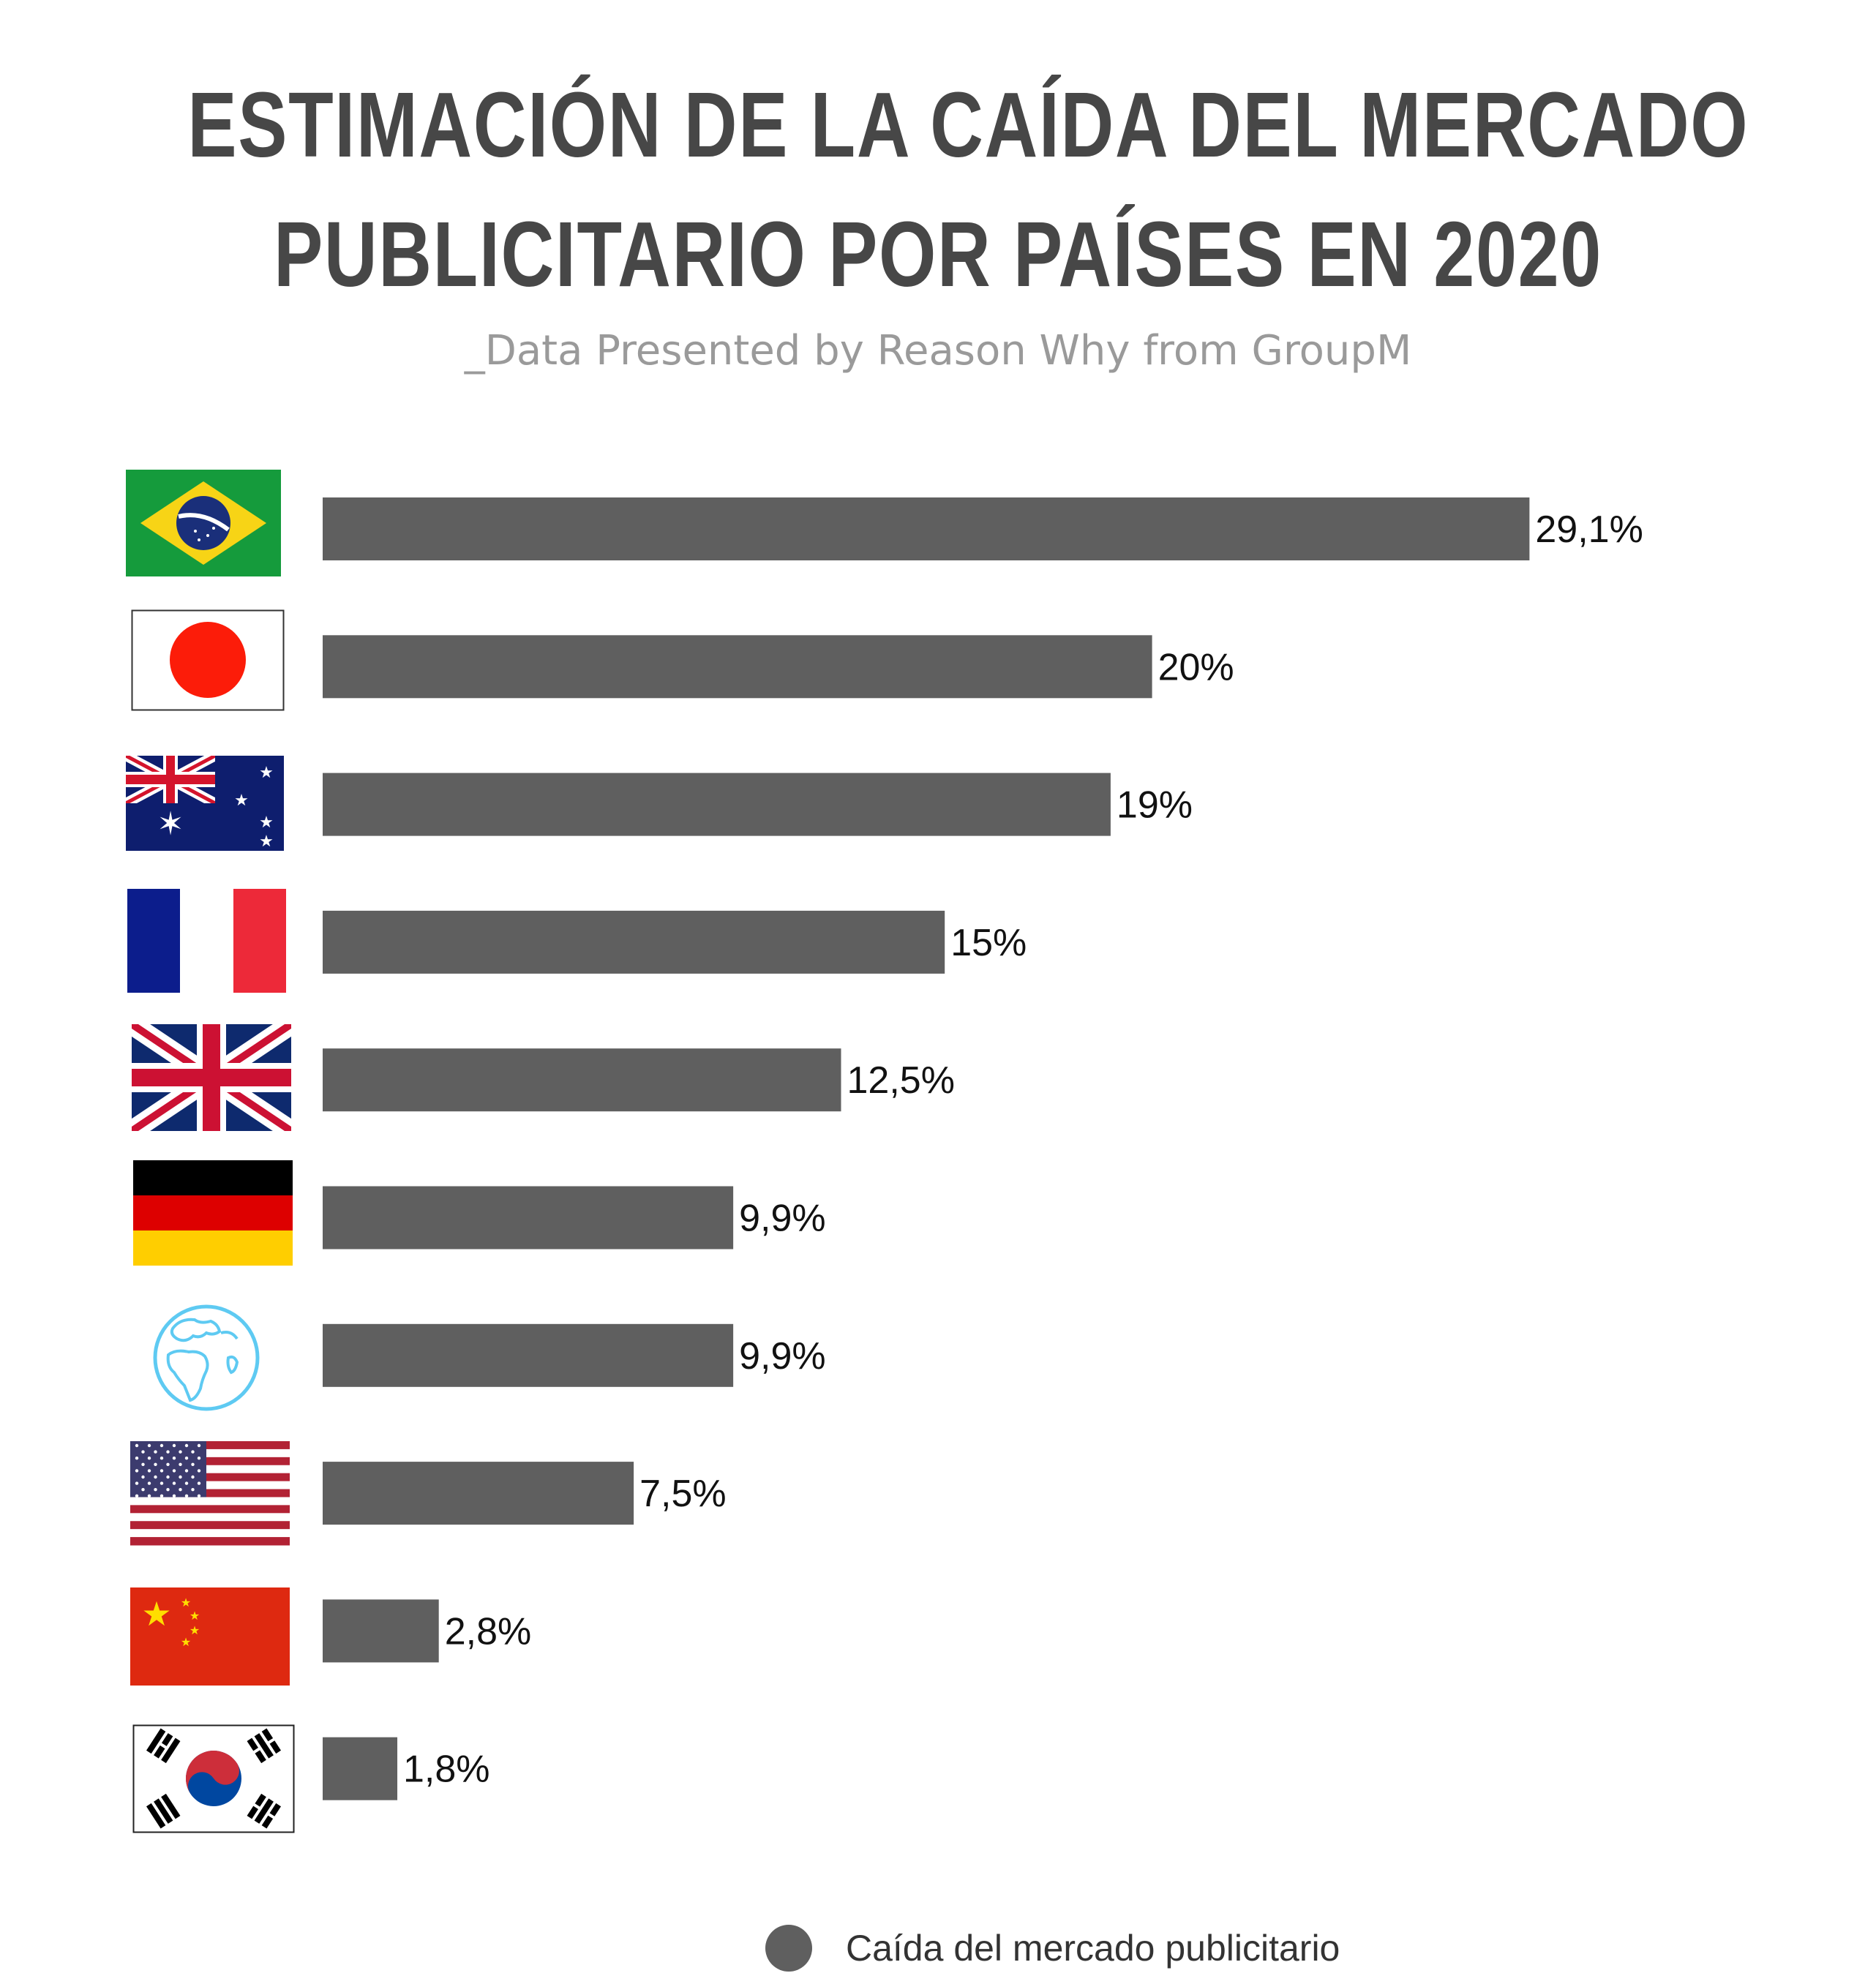 The height and width of the screenshot is (1984, 1876). I want to click on legend-swatch, so click(788, 1948).